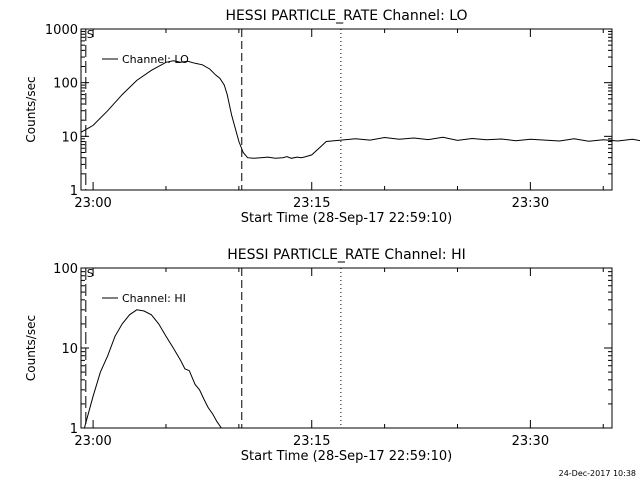 This screenshot has height=480, width=640. I want to click on data-series-line, so click(152, 369).